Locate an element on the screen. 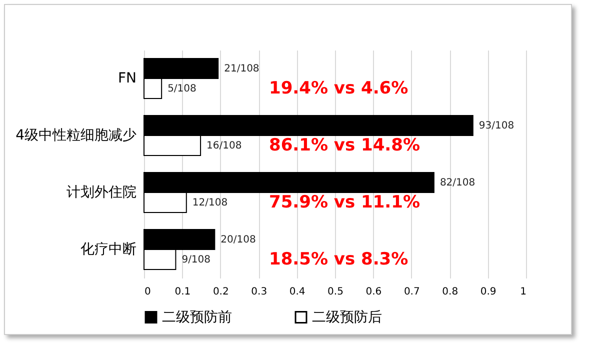  annotation: 75.9% vs 11.1% is located at coordinates (344, 202).